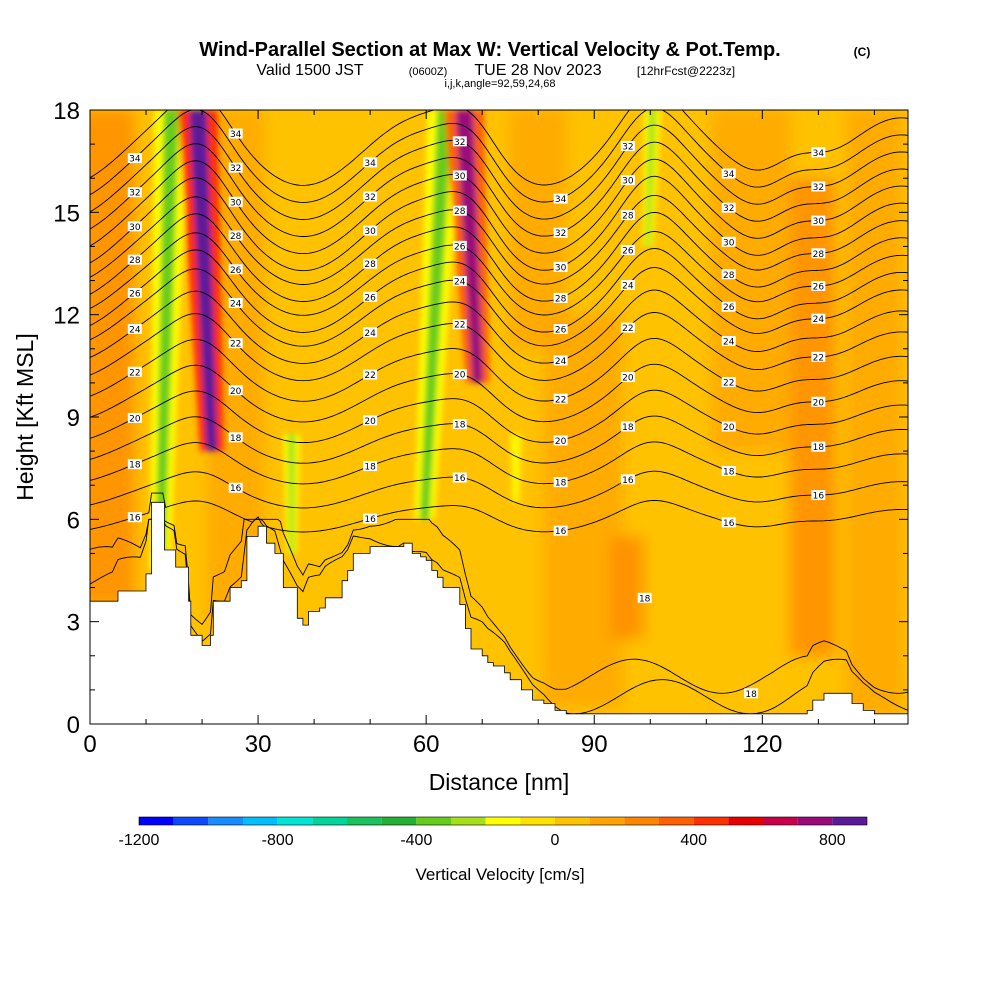 The height and width of the screenshot is (1000, 1000). Describe the element at coordinates (832, 840) in the screenshot. I see `colorbar-tick-label: 800` at that location.